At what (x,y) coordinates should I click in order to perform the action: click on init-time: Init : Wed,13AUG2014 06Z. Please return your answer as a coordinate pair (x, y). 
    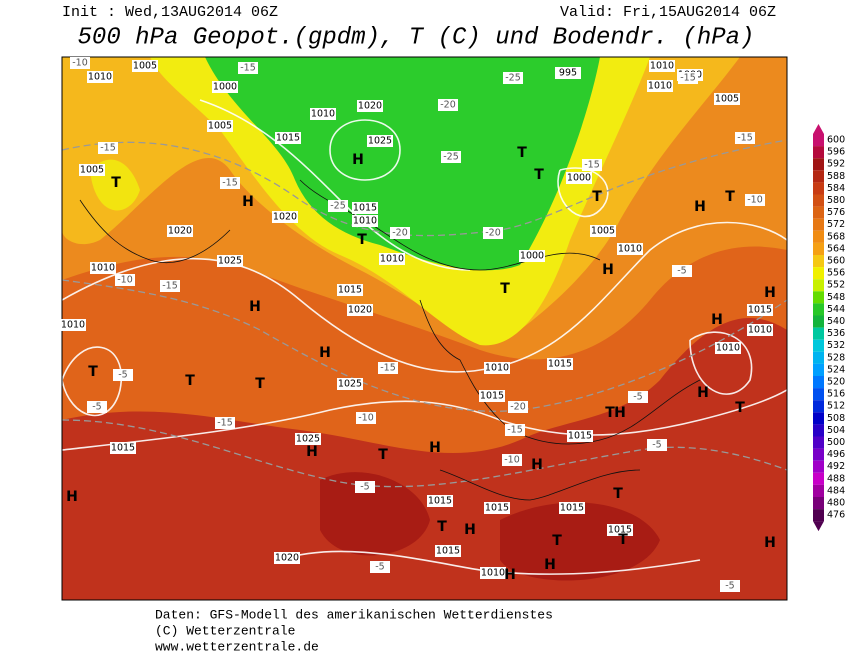
    Looking at the image, I should click on (170, 12).